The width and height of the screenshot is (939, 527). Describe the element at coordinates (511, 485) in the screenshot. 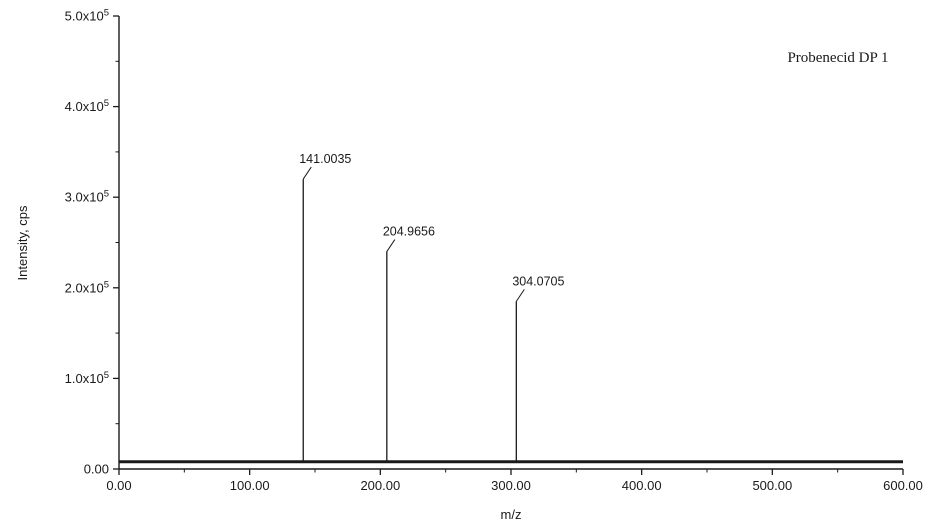

I see `x-tick-label: 300.00` at that location.